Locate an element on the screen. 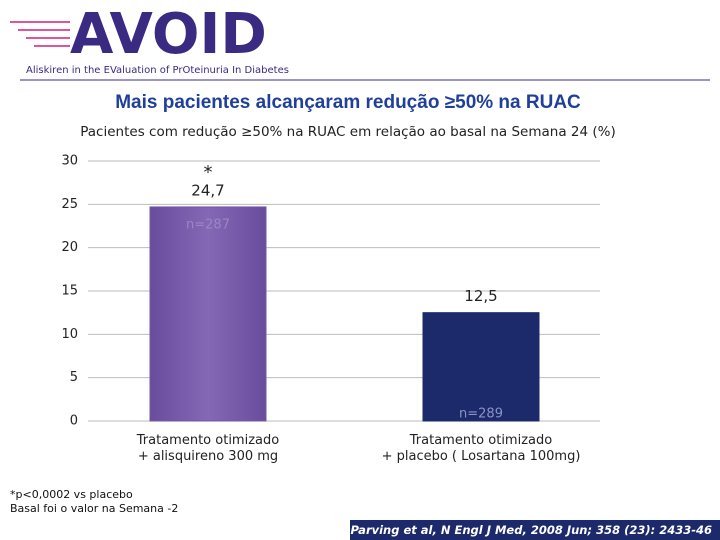 This screenshot has width=720, height=540. value-label: 24,7 is located at coordinates (207, 190).